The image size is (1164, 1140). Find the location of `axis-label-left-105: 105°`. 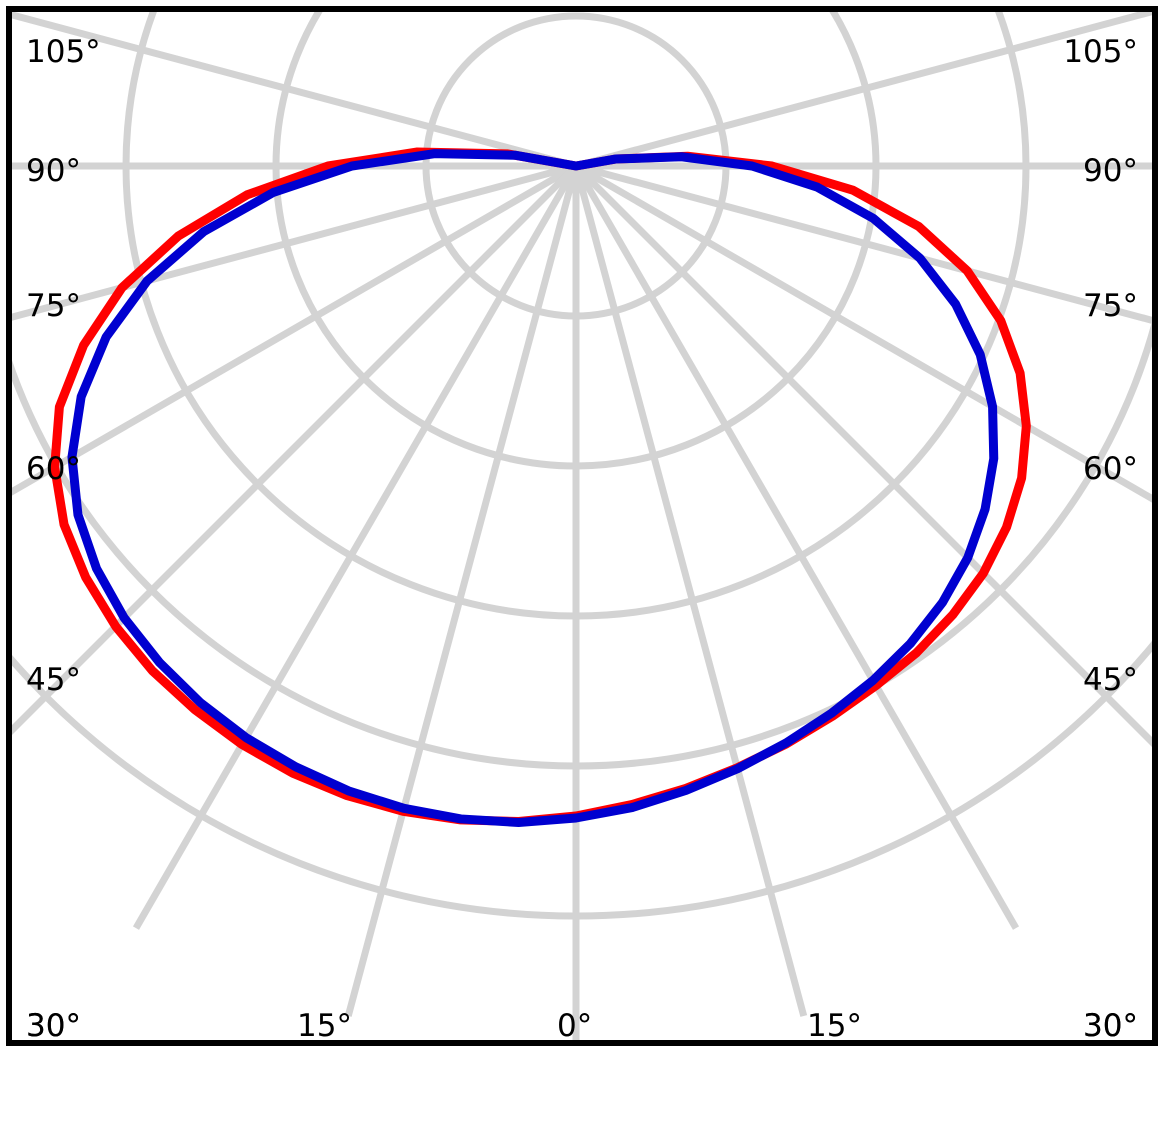

axis-label-left-105: 105° is located at coordinates (63, 52).